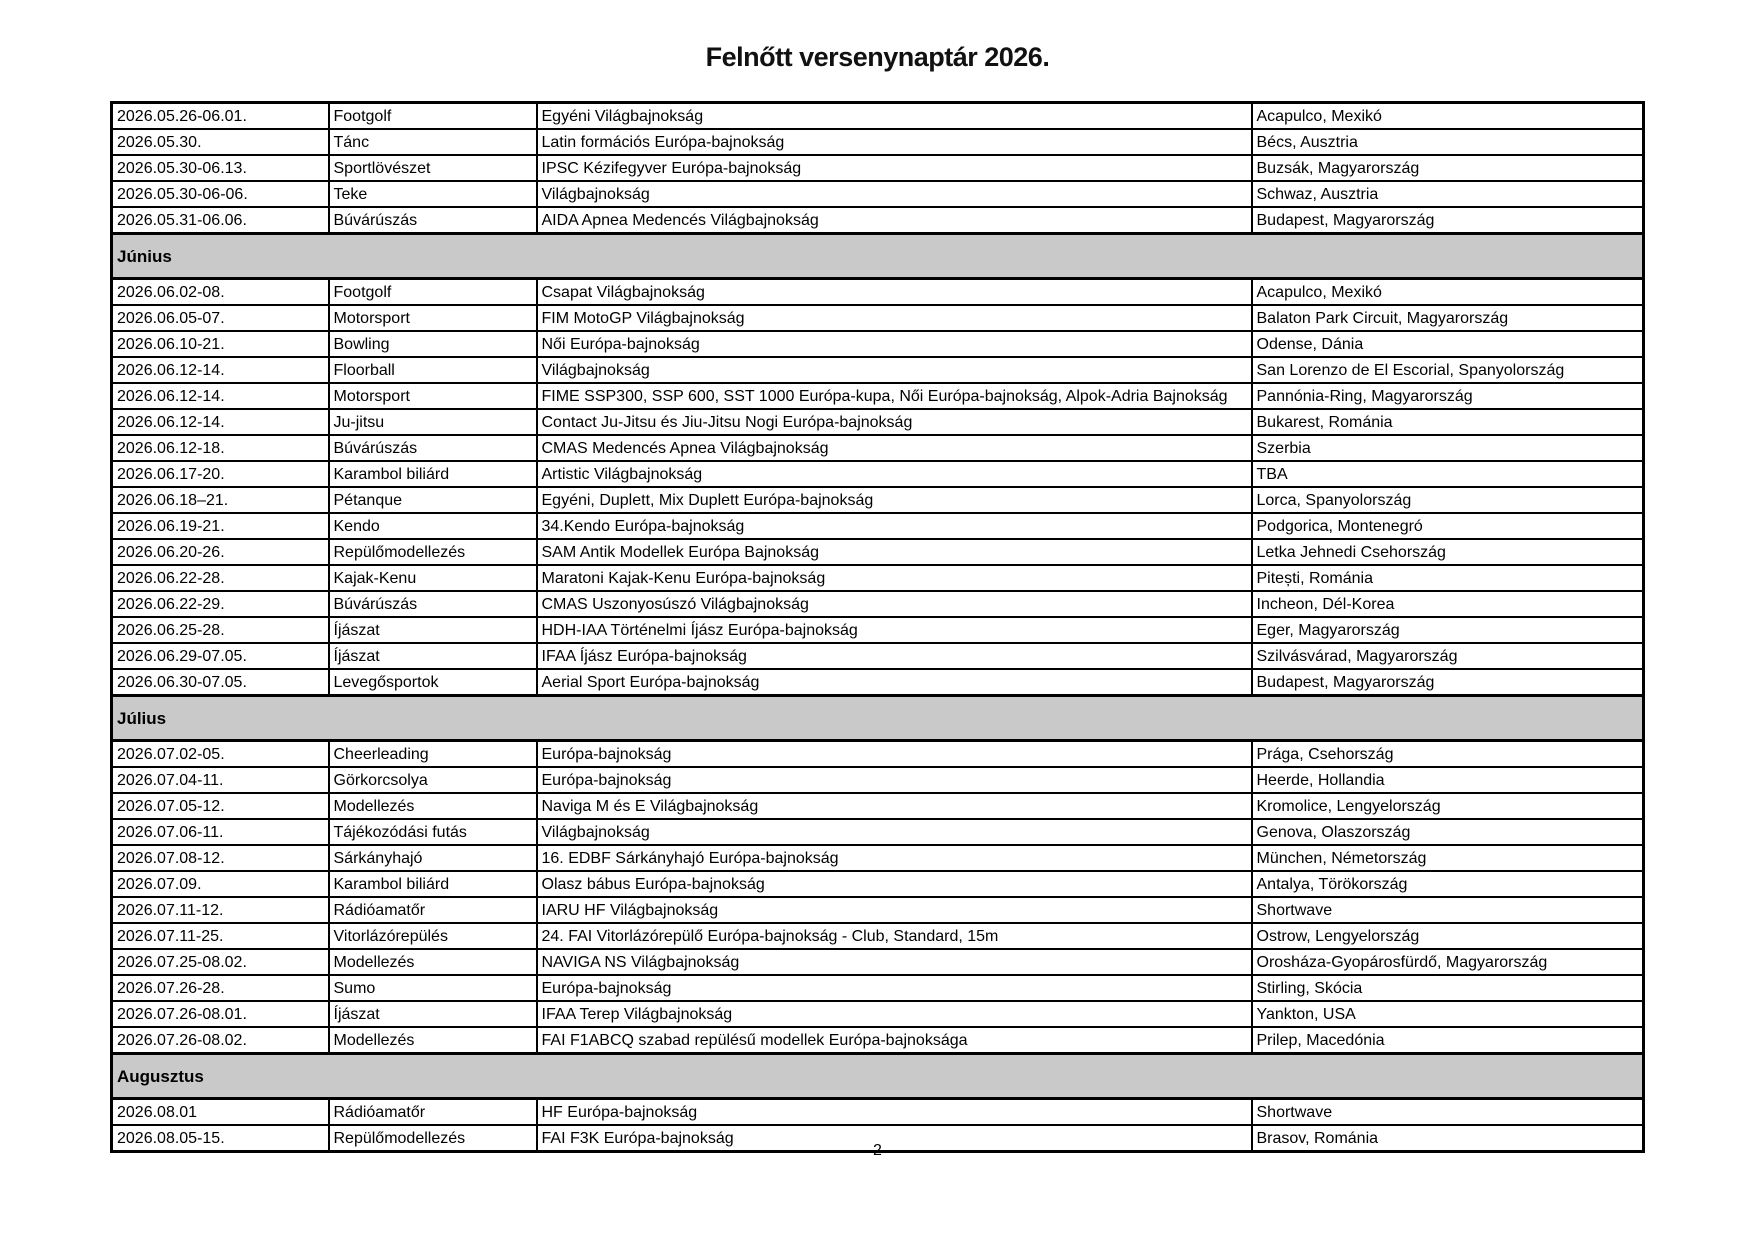 Image resolution: width=1755 pixels, height=1241 pixels. What do you see at coordinates (432, 806) in the screenshot?
I see `cell-sport: Modellezés` at bounding box center [432, 806].